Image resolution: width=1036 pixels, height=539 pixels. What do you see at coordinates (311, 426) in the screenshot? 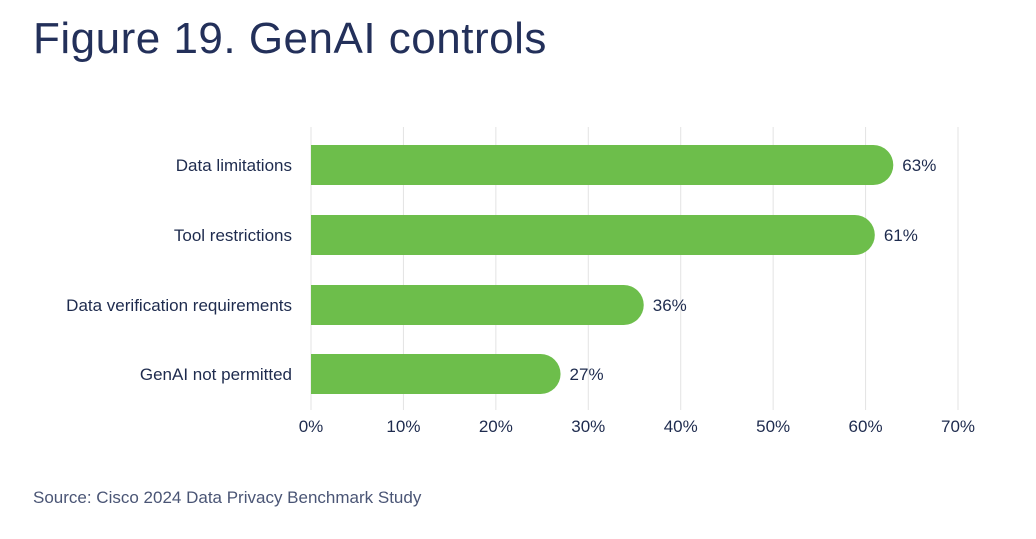
I see `x-tick-label: 0%` at bounding box center [311, 426].